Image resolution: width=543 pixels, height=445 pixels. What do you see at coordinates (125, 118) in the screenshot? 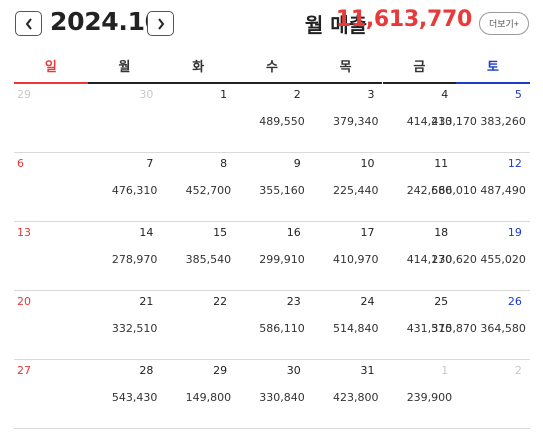
I see `calendar-day-cell: 30` at bounding box center [125, 118].